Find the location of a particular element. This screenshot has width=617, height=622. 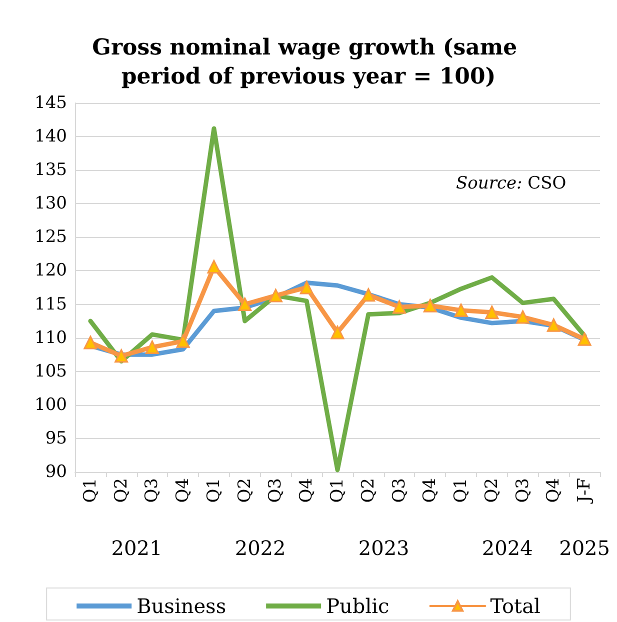

x-tick-label: J-F is located at coordinates (584, 491).